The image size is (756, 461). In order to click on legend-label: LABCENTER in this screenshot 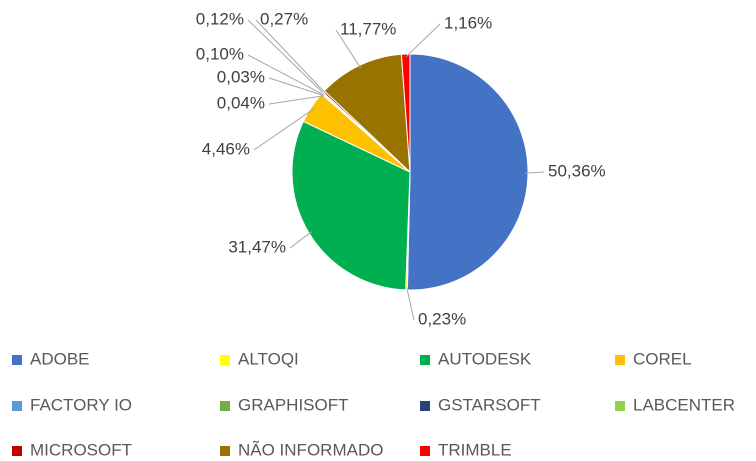, I will do `click(684, 404)`.